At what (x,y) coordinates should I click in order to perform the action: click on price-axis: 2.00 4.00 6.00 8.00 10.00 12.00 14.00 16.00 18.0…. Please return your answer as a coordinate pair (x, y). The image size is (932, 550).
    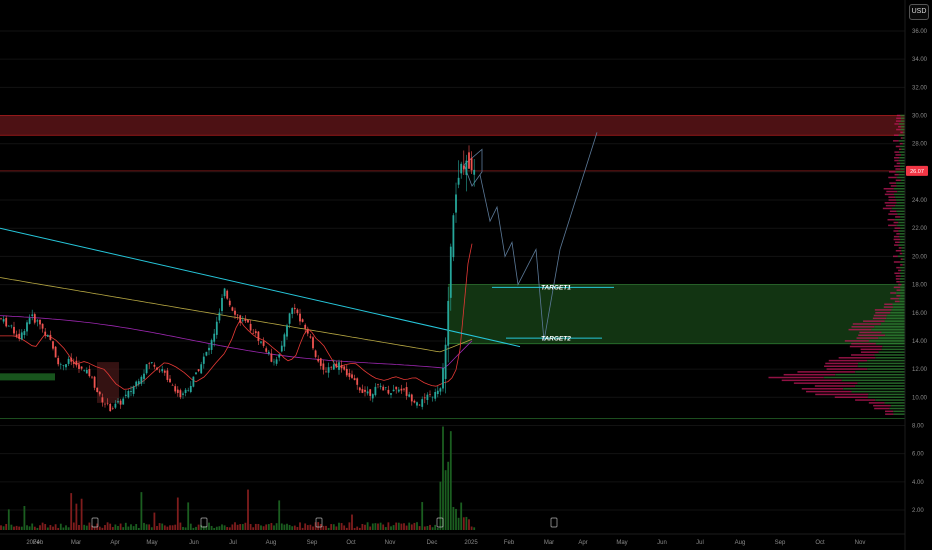
    Looking at the image, I should click on (916, 275).